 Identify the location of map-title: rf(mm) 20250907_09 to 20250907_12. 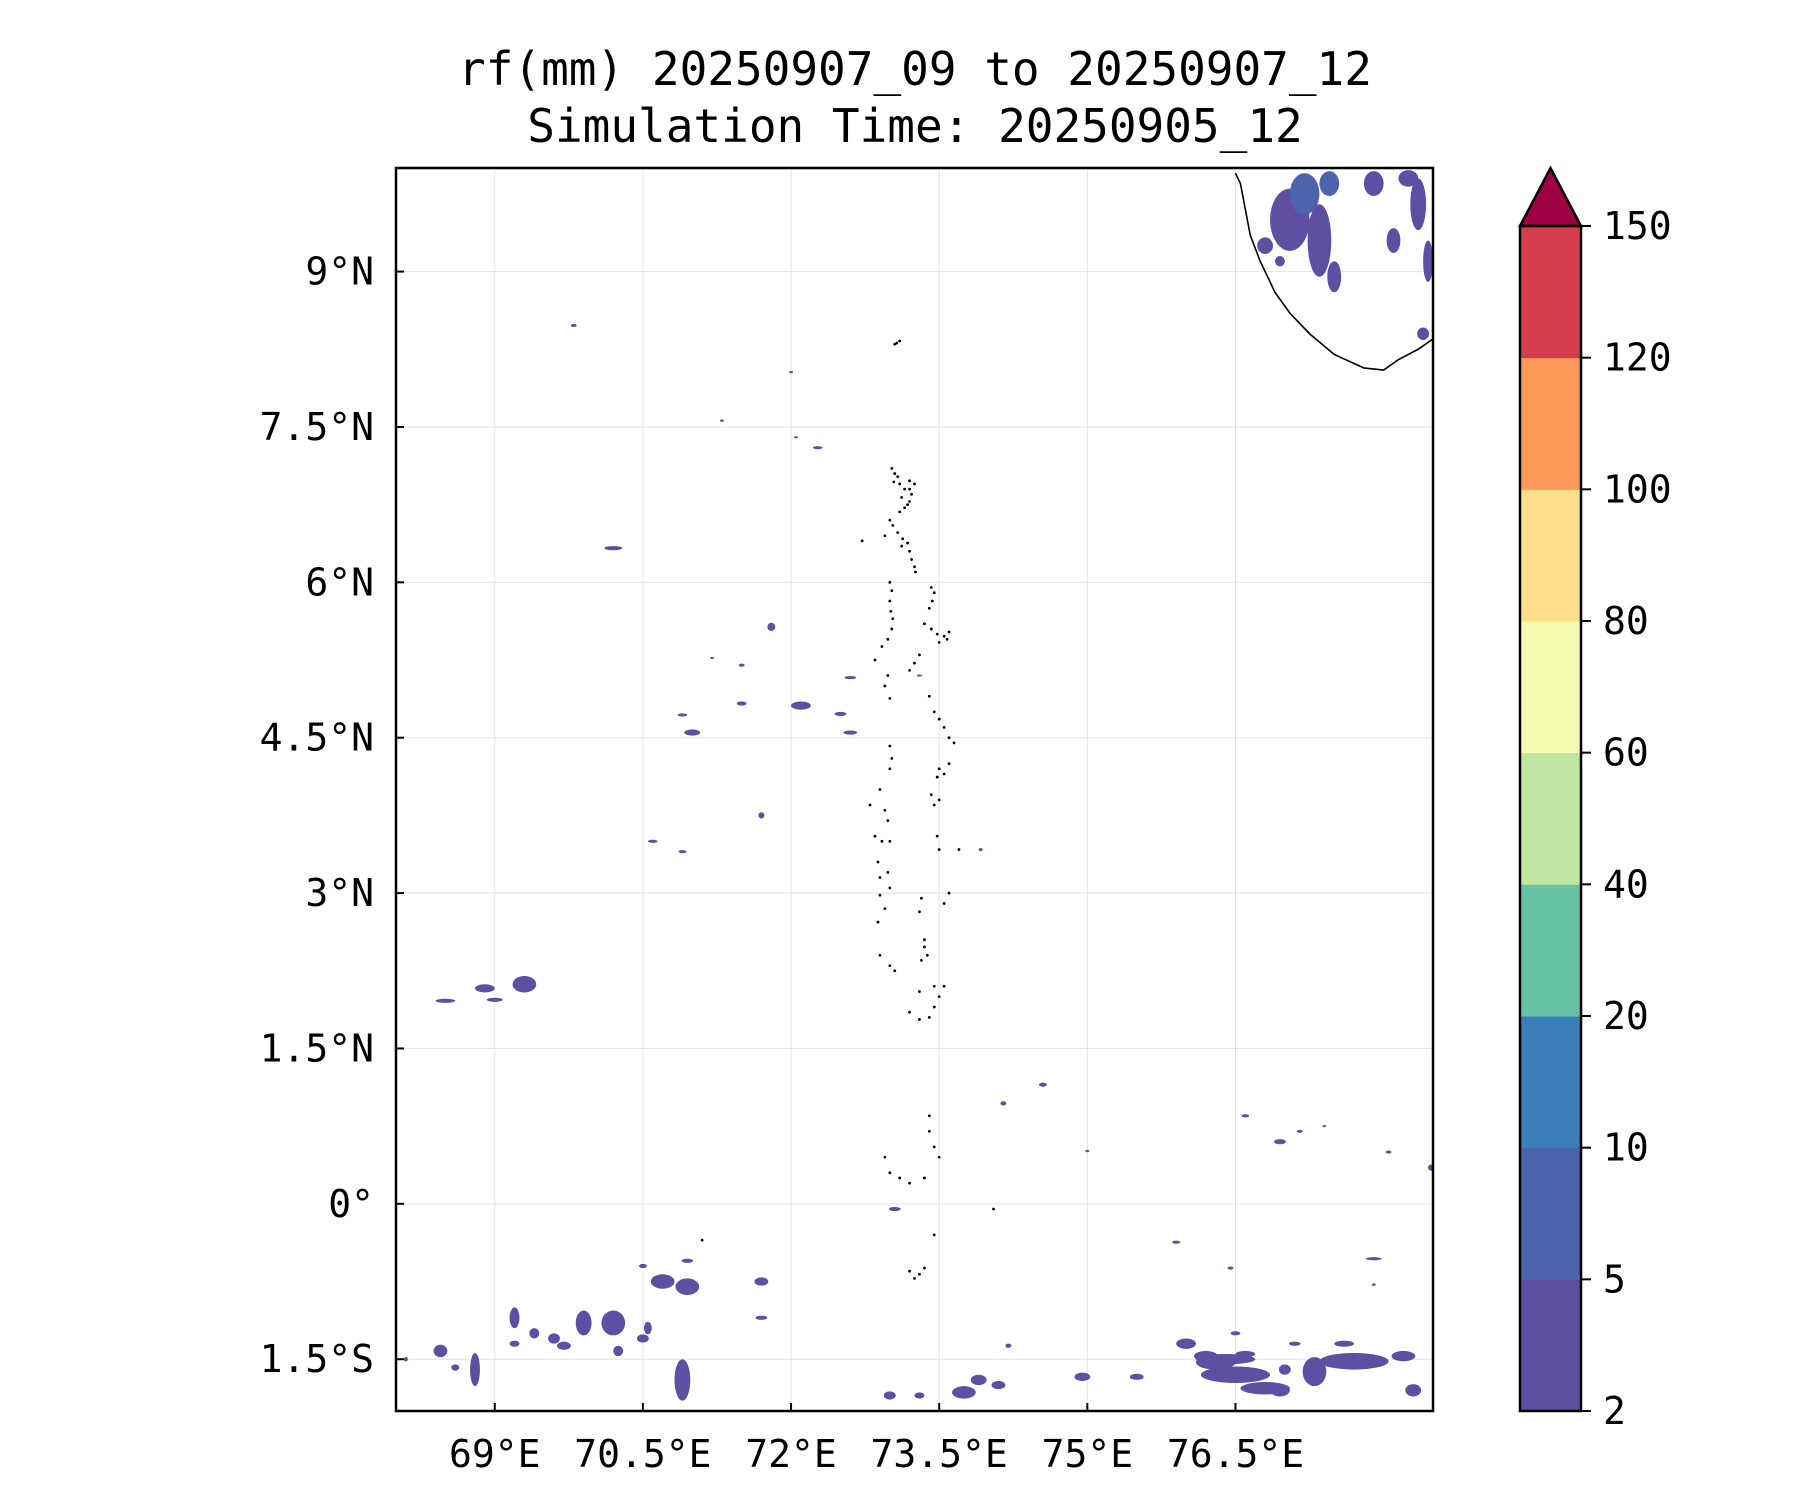
(915, 69).